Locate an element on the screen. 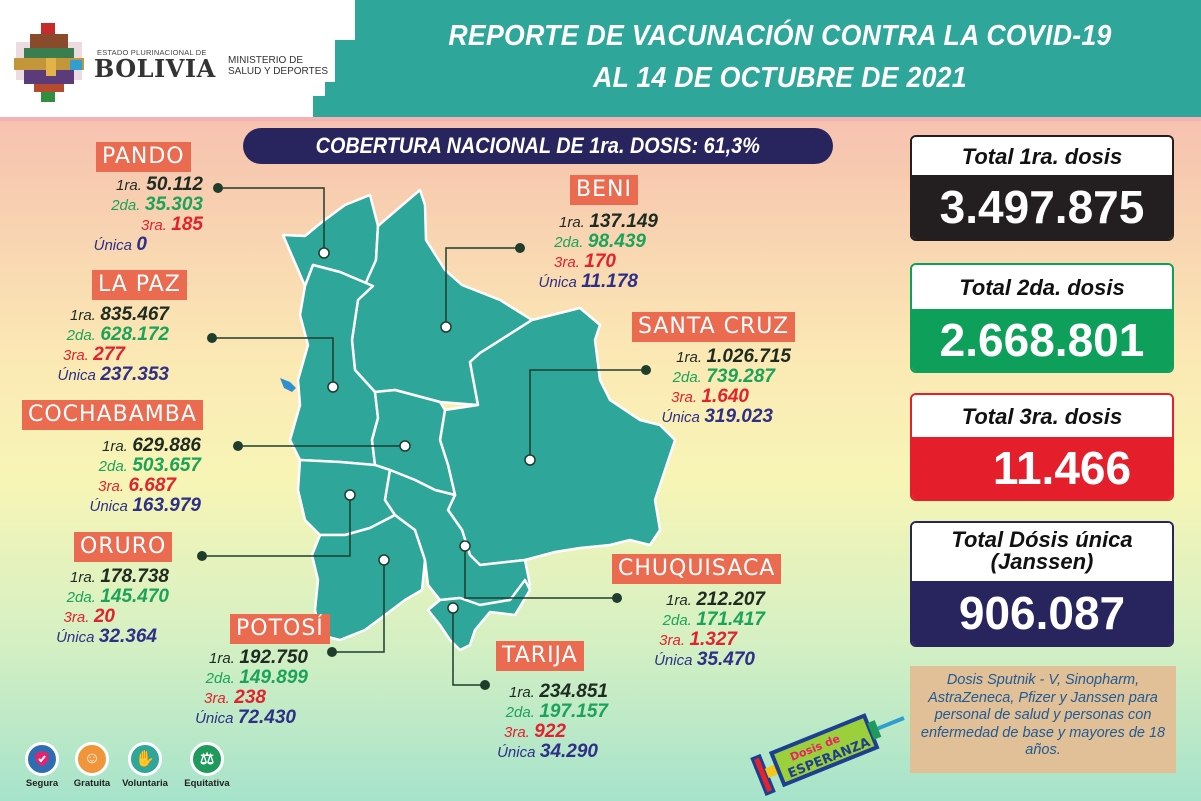 Image resolution: width=1201 pixels, height=801 pixels. total-first-dose-card: Total 1ra. dosis 3.497.875 is located at coordinates (1042, 188).